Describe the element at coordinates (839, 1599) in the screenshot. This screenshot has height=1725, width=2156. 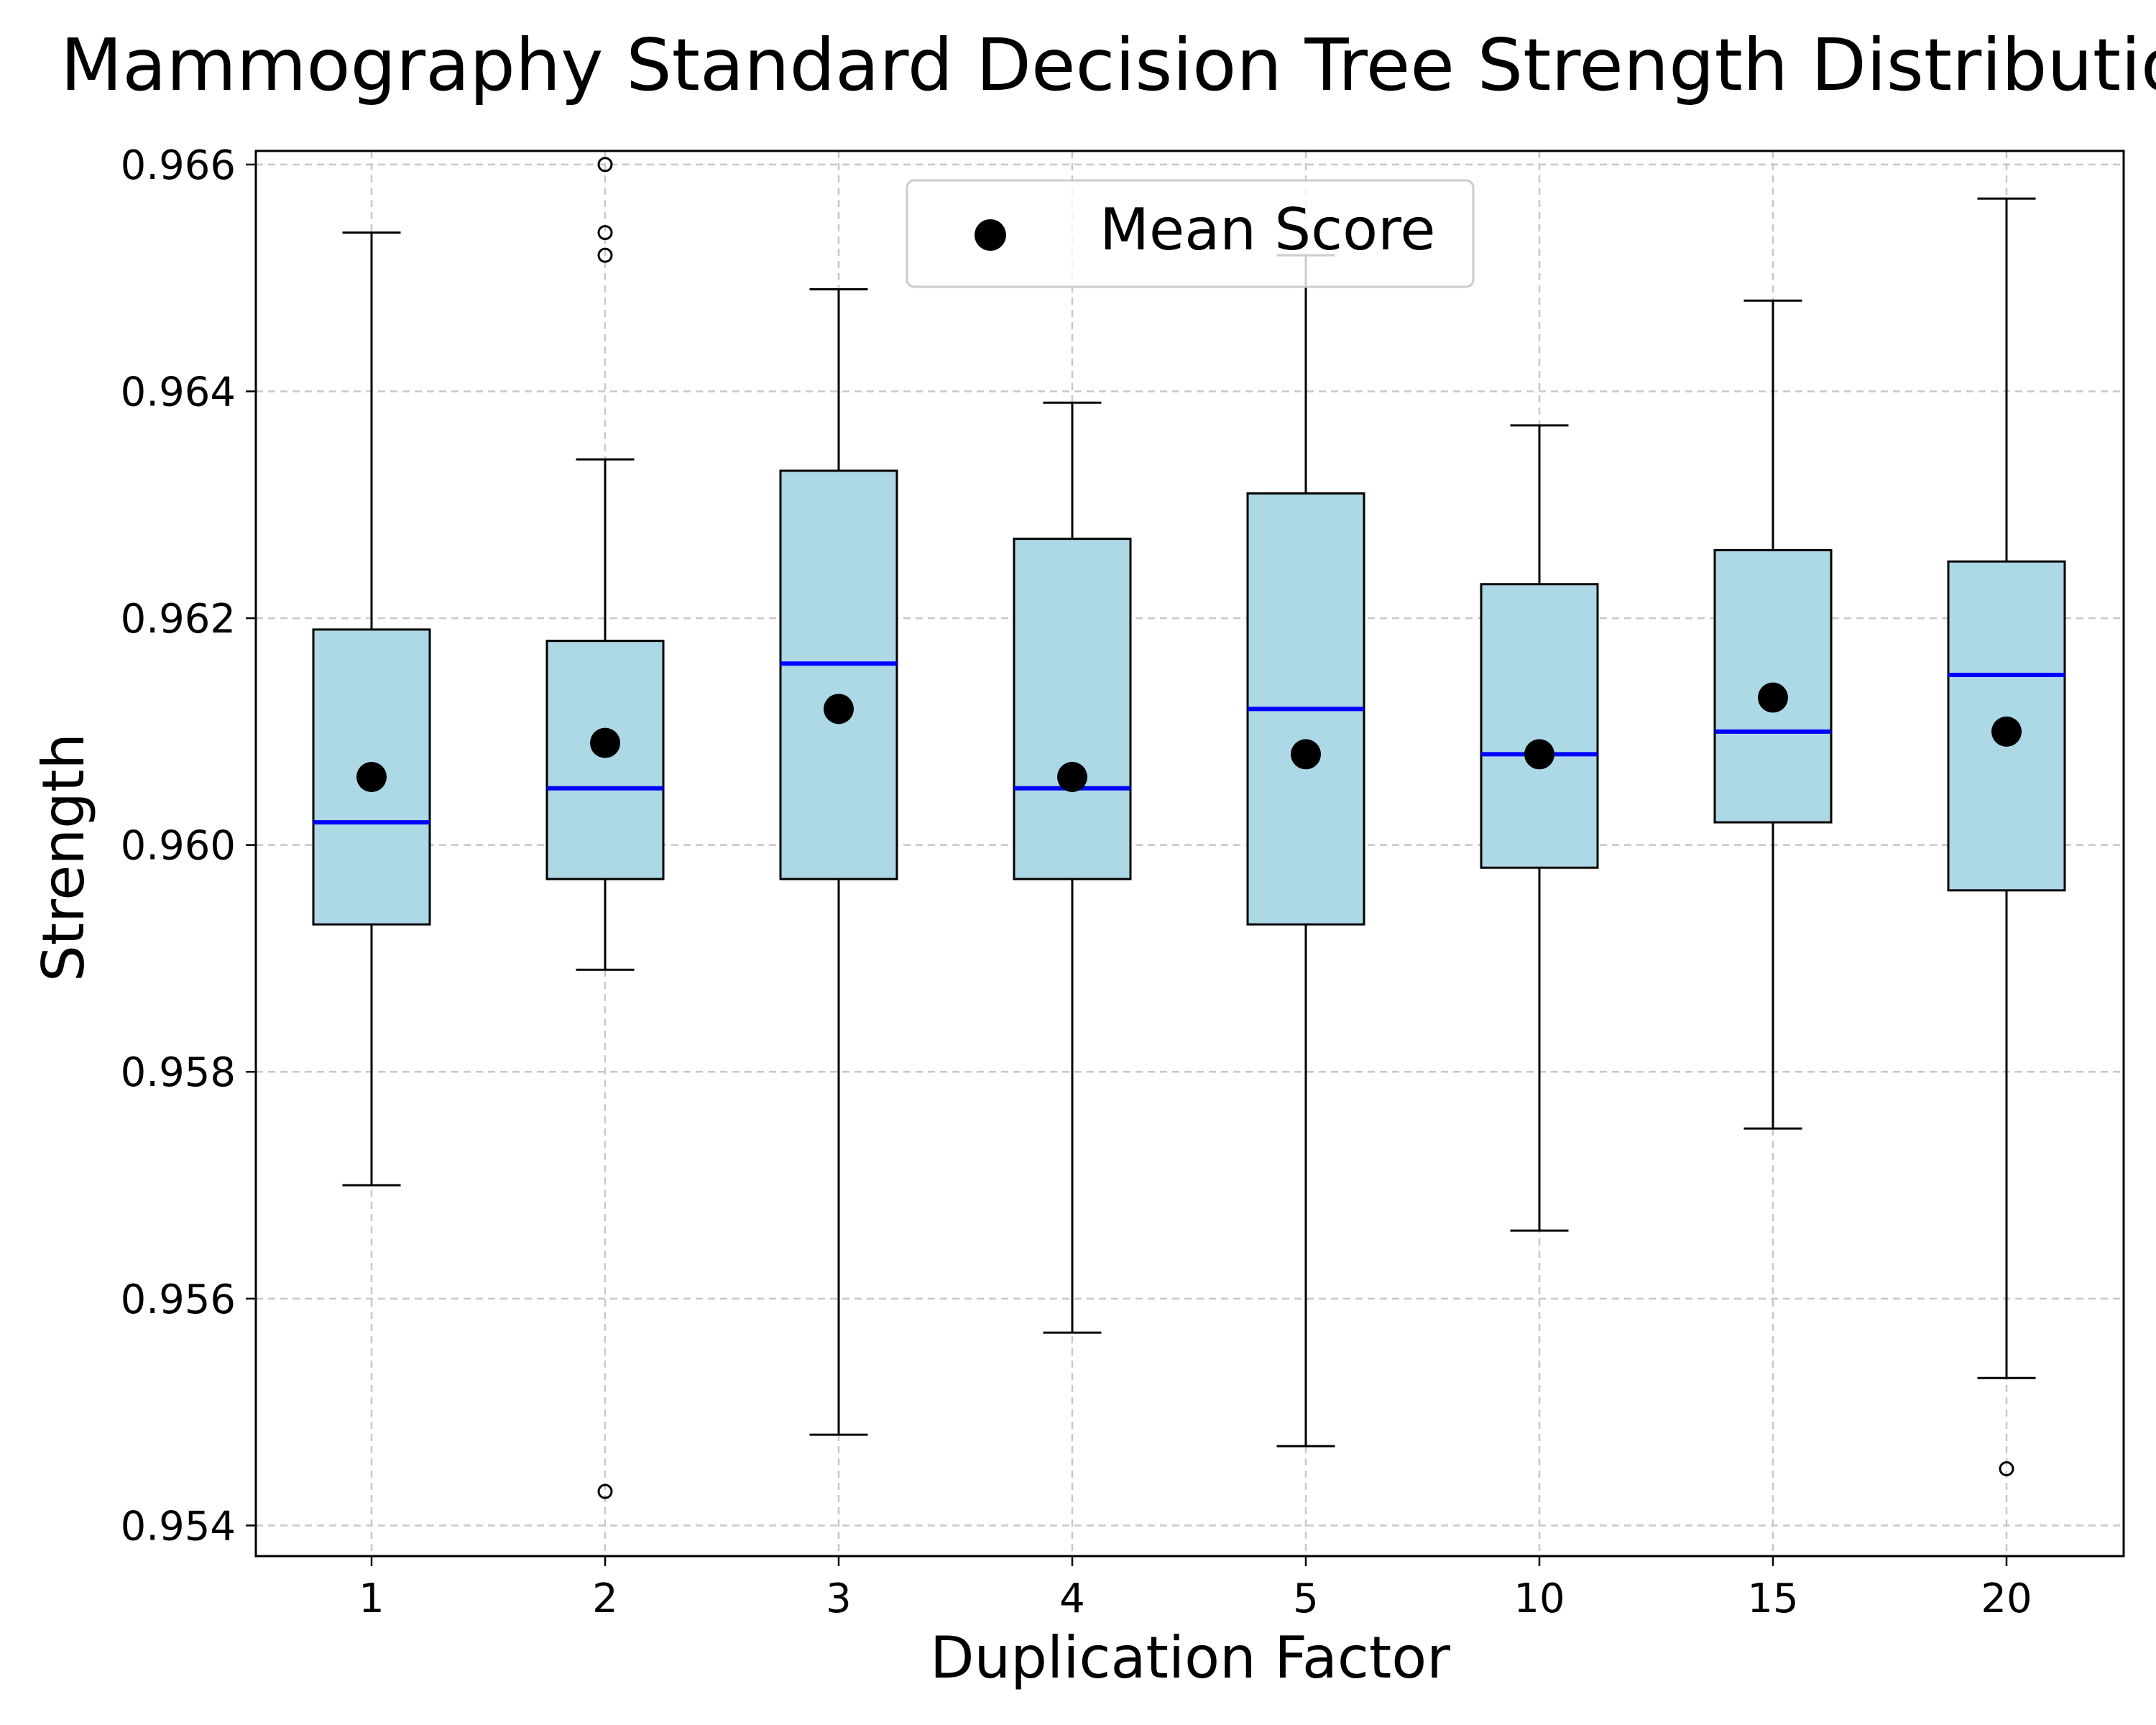
I see `x-tick-label: 3` at that location.